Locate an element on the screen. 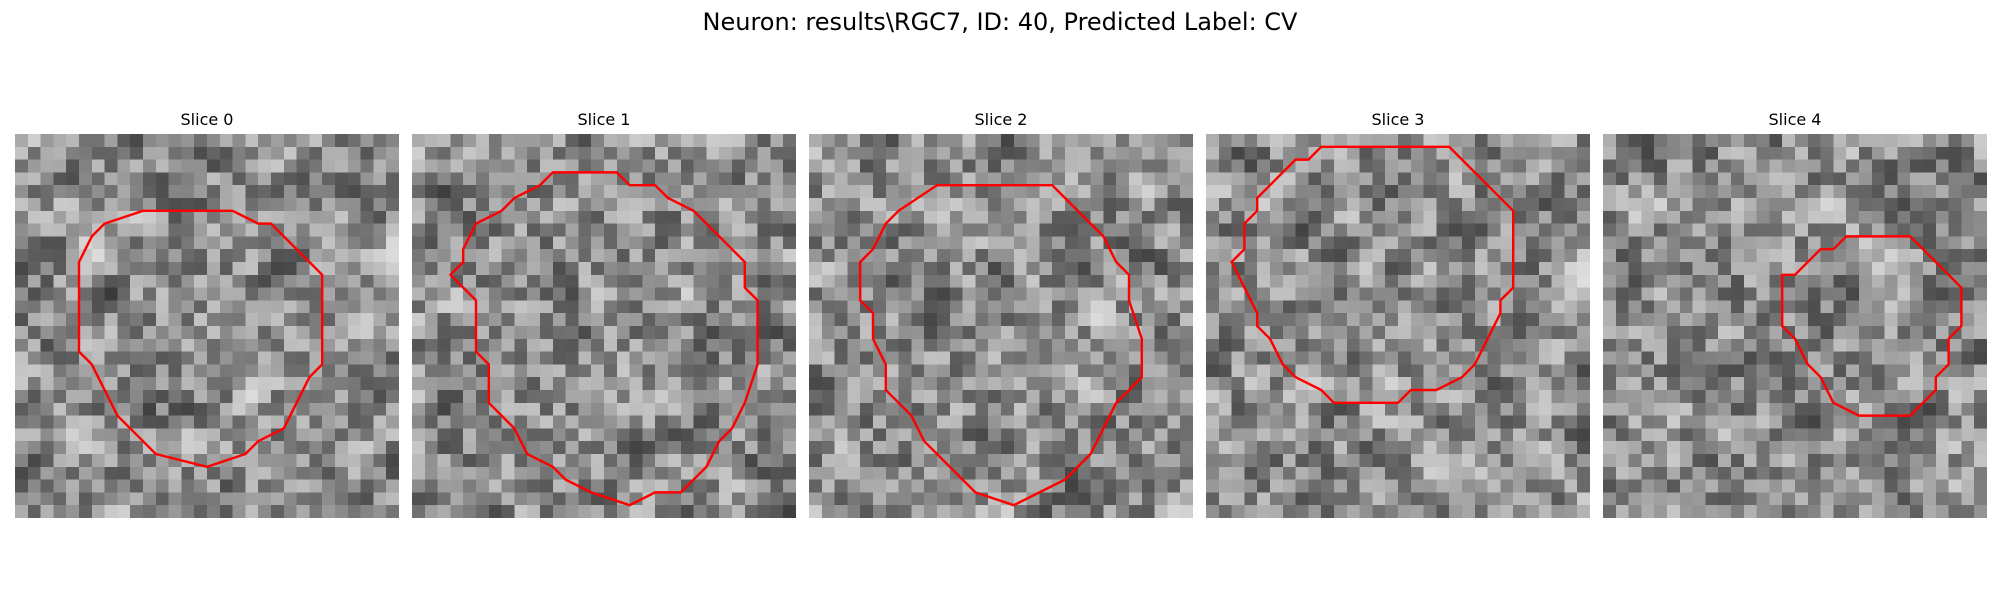 The image size is (2000, 600). slice-3-title: Slice 3 is located at coordinates (1398, 119).